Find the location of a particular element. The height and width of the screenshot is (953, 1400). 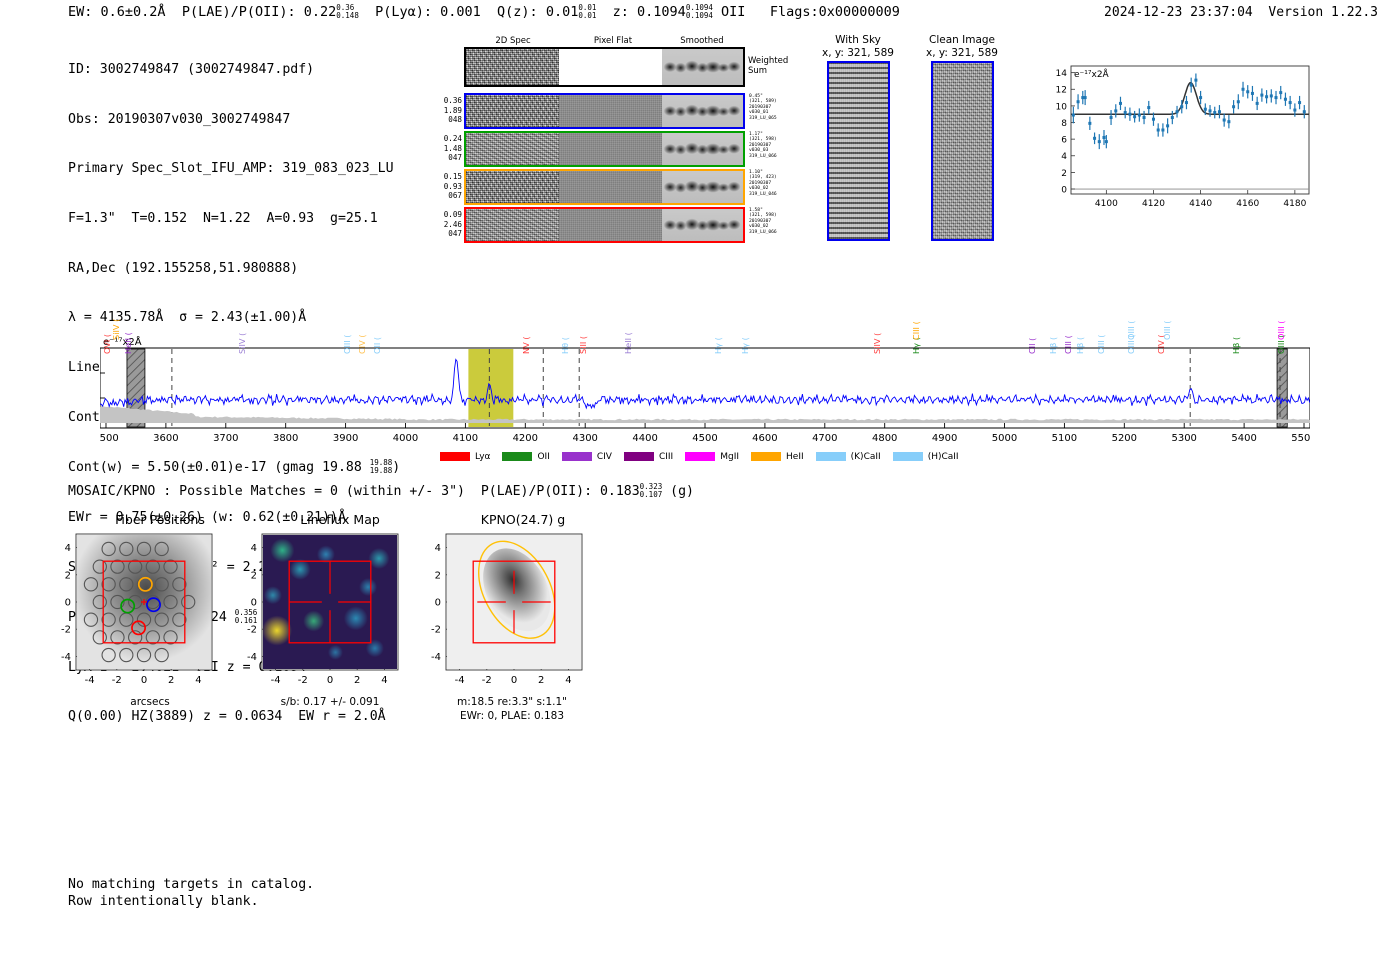

fiber-left-label: 047 is located at coordinates (455, 158).